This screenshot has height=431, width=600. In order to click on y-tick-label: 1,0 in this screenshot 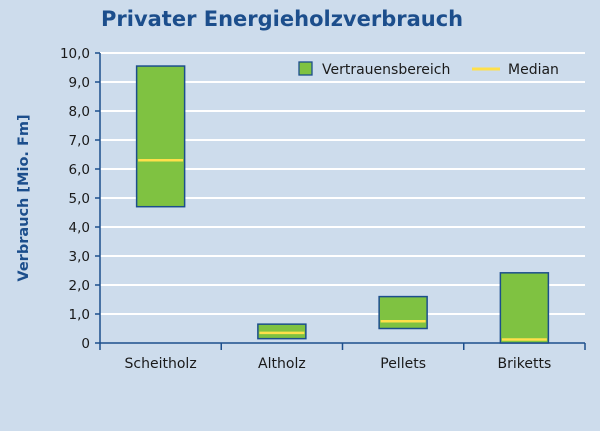, I will do `click(79, 315)`.